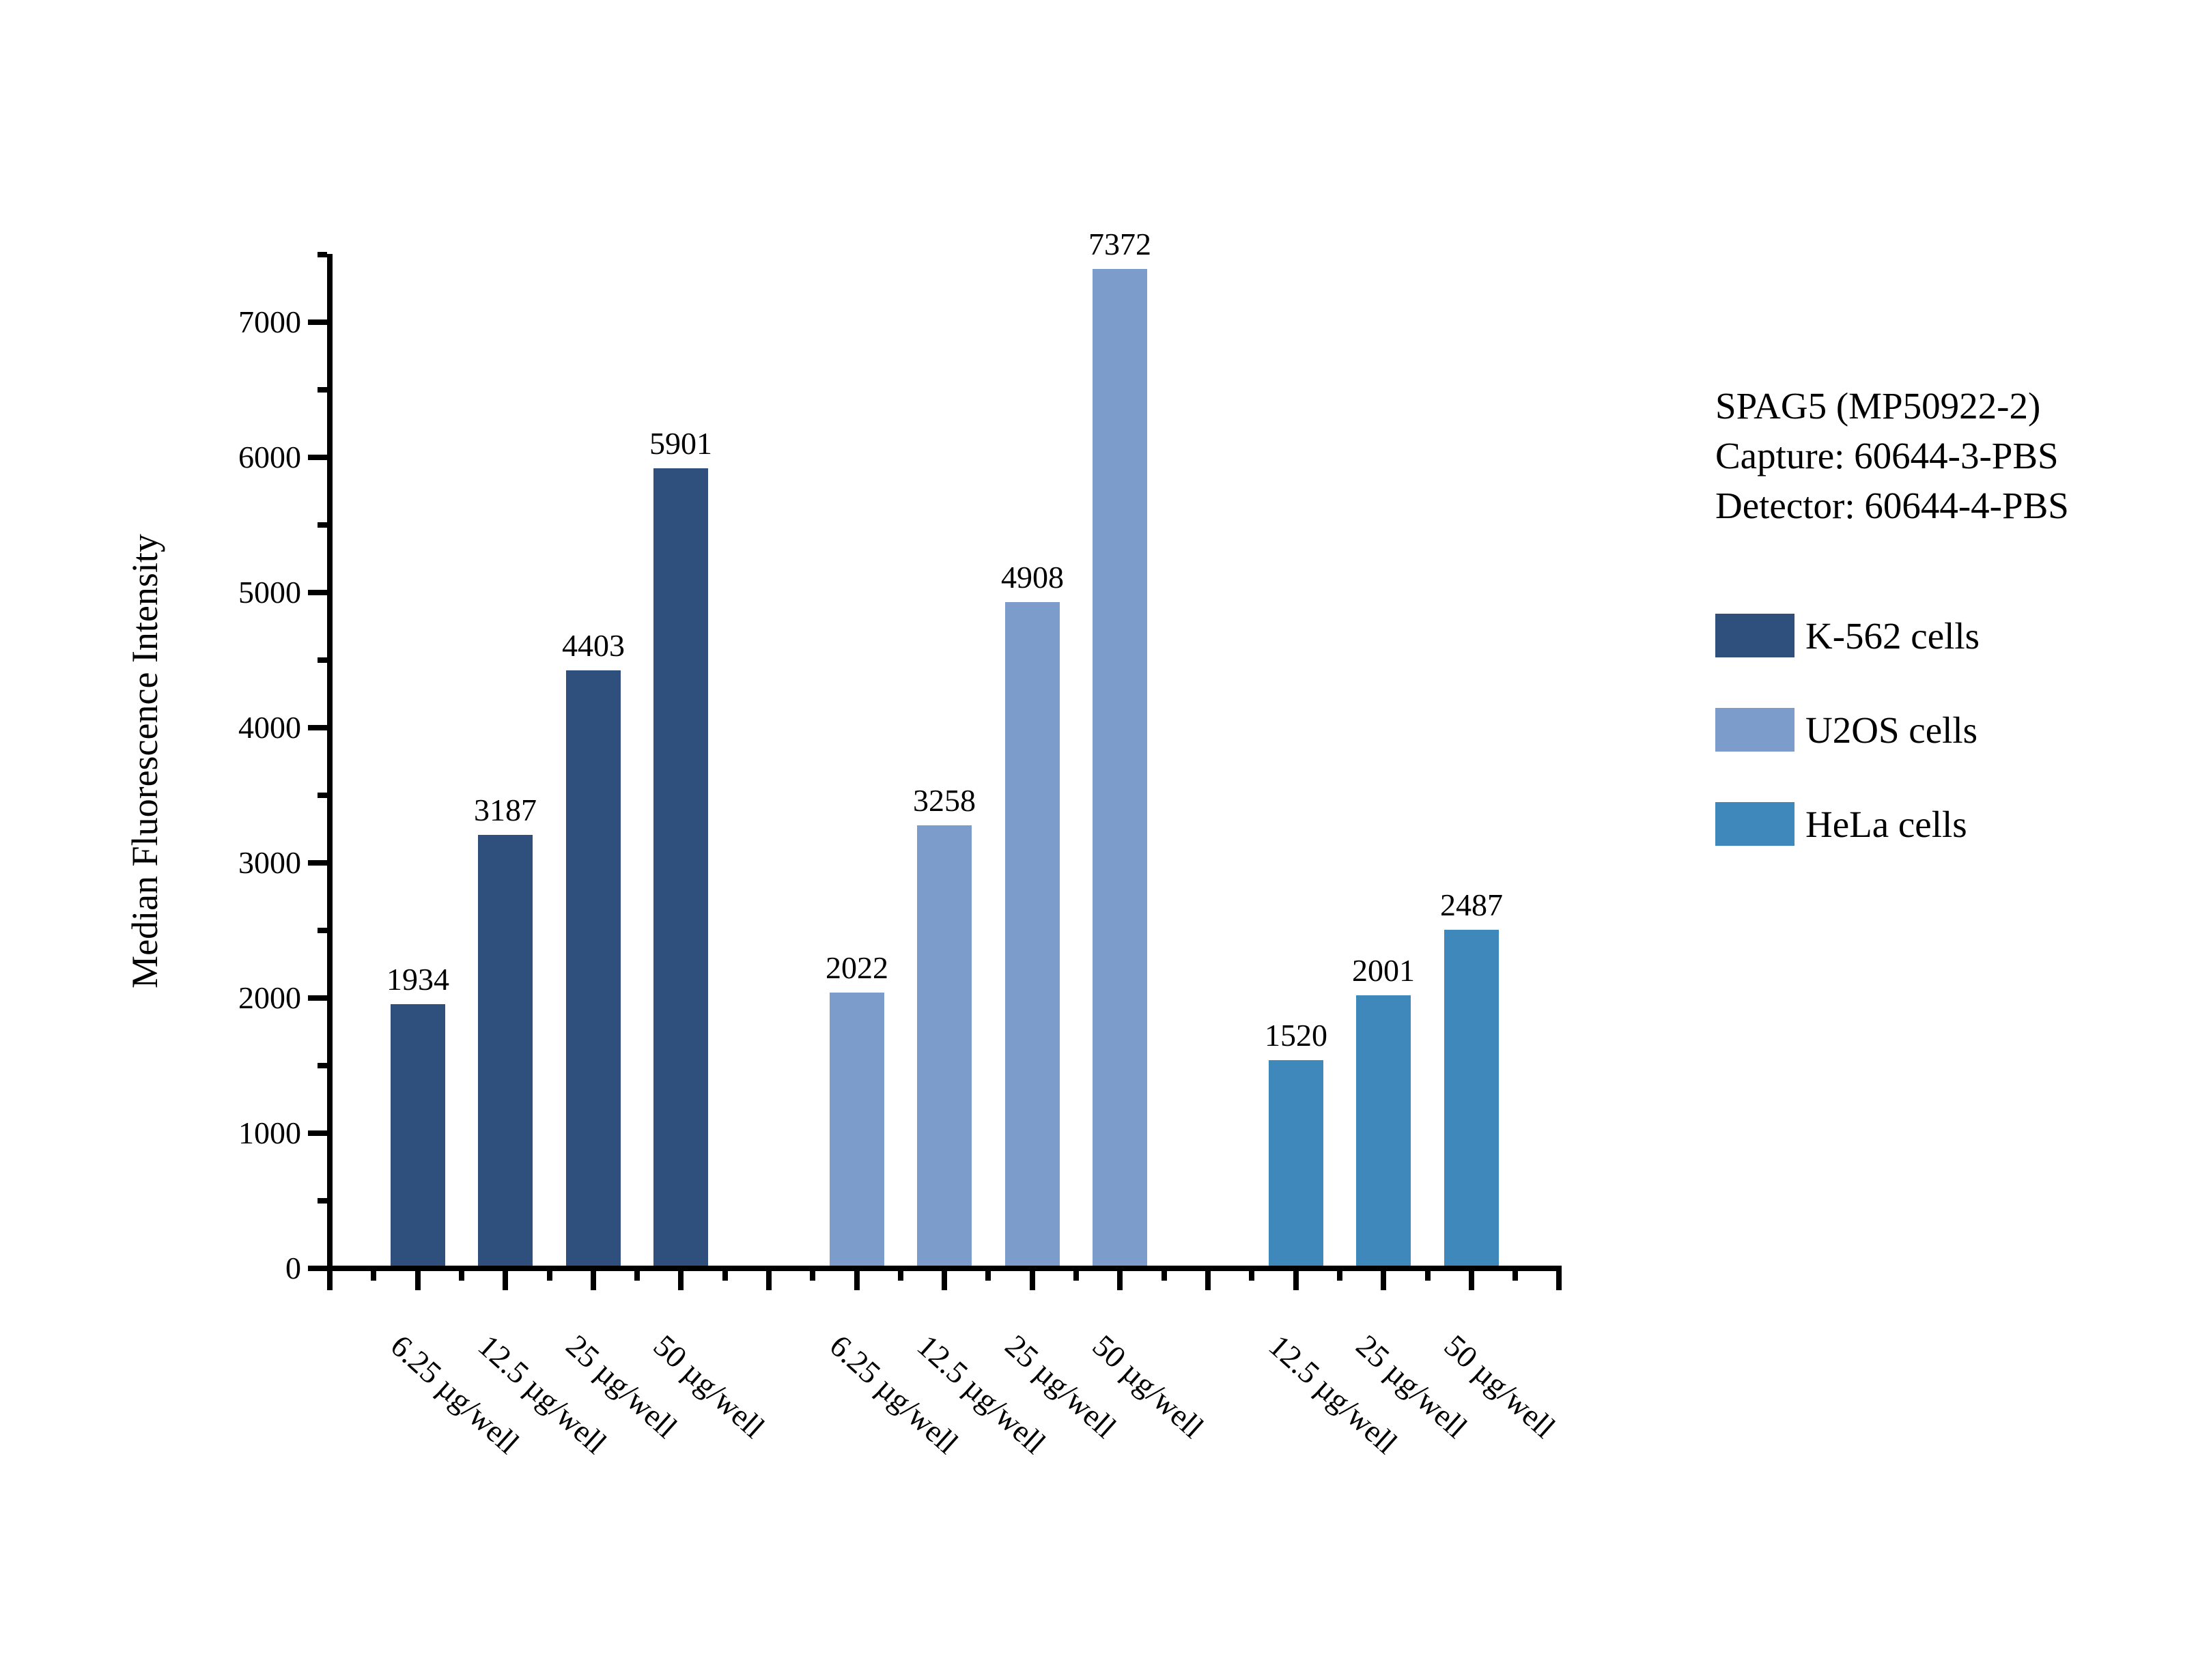 The image size is (2196, 1680). I want to click on bar-value-label: 4908, so click(1032, 577).